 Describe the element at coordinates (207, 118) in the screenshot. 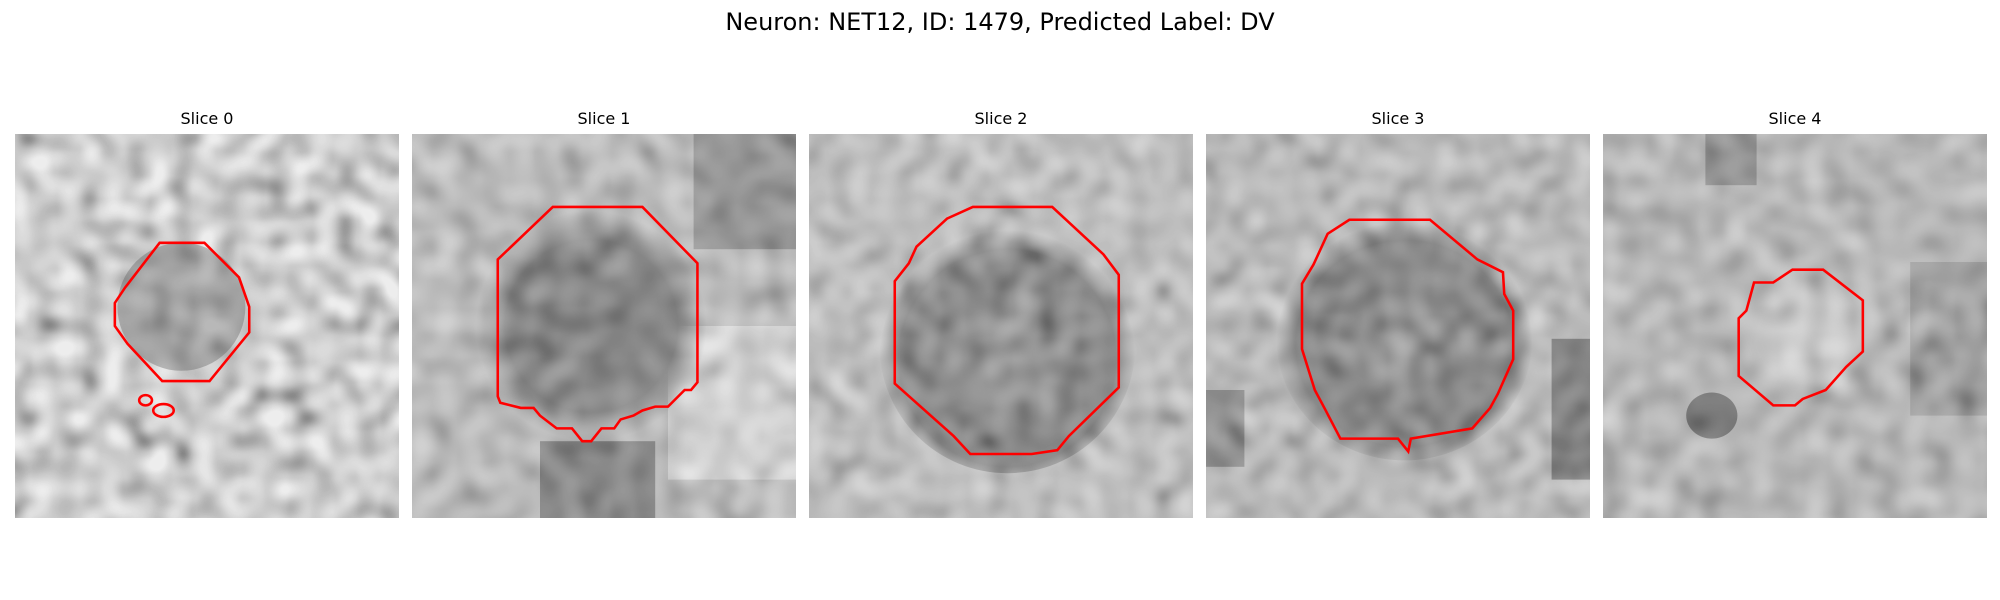

I see `slice-title-0: Slice 0` at that location.